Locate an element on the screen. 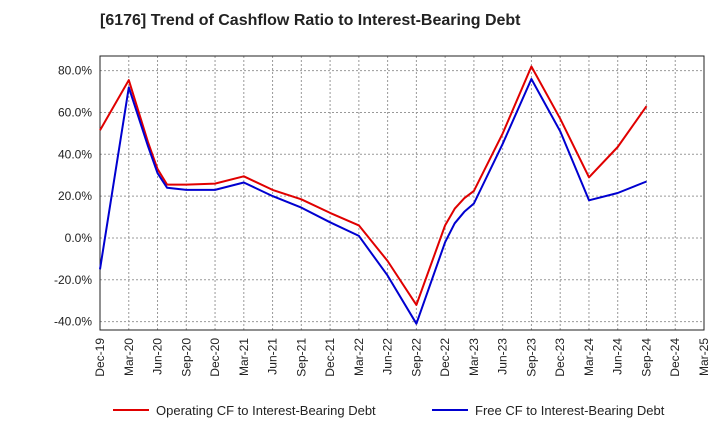 This screenshot has width=720, height=440. legend-label-2: Free CF to Interest-Bearing Debt is located at coordinates (570, 410).